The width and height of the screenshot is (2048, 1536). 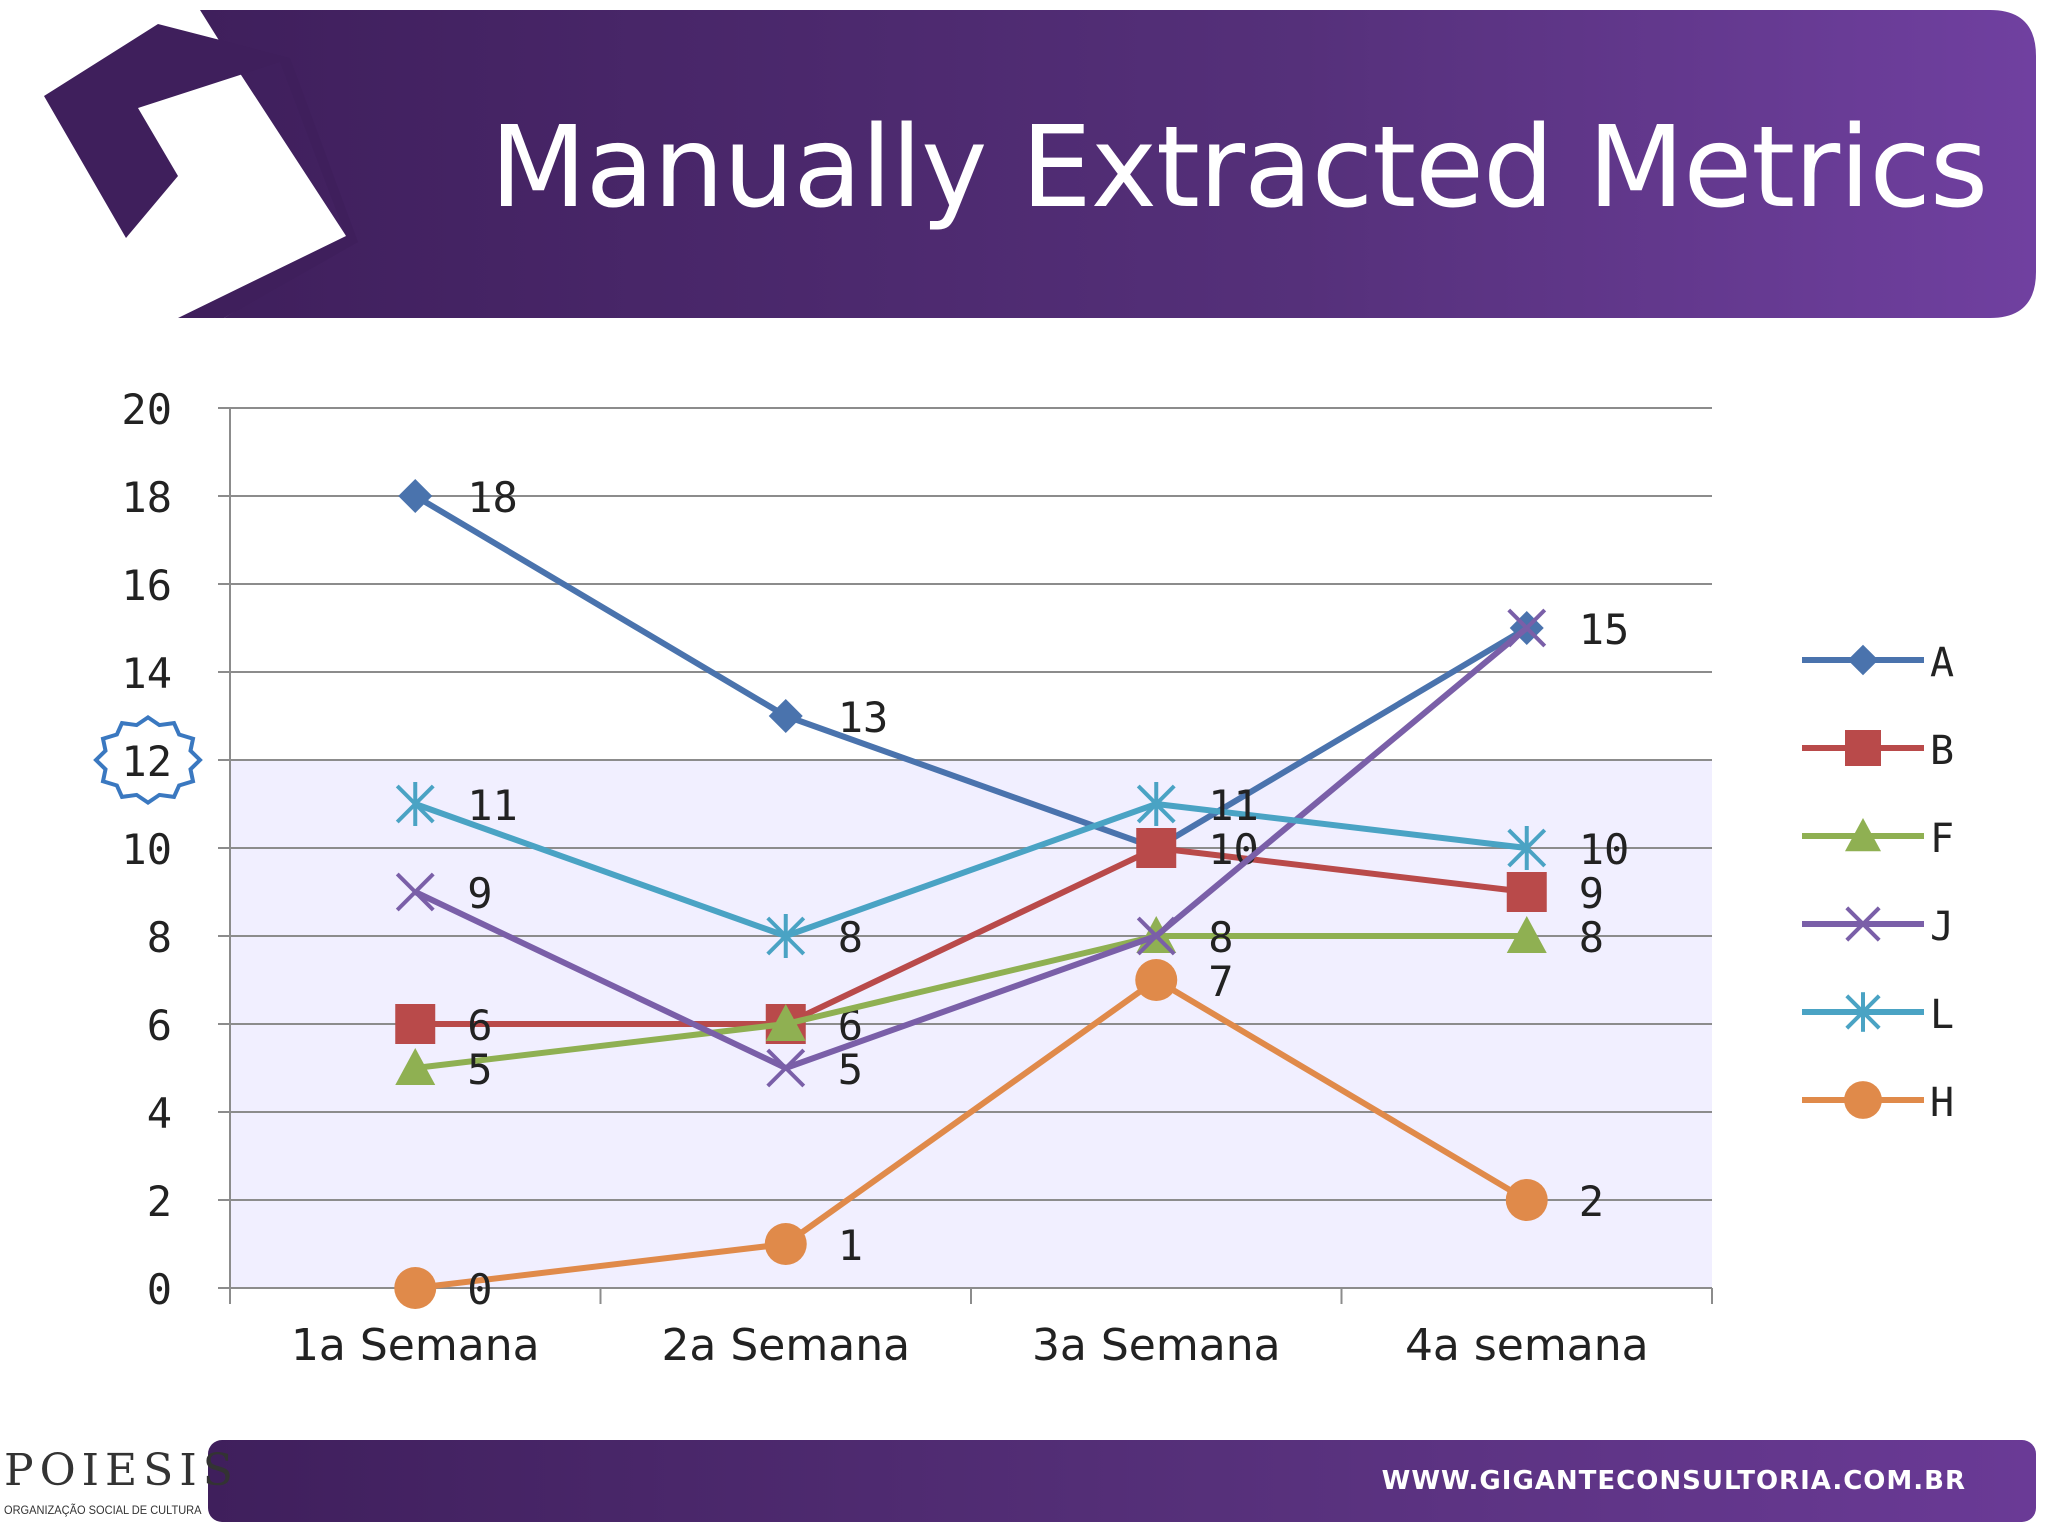 I want to click on y-tick-label: 20, so click(x=146, y=409).